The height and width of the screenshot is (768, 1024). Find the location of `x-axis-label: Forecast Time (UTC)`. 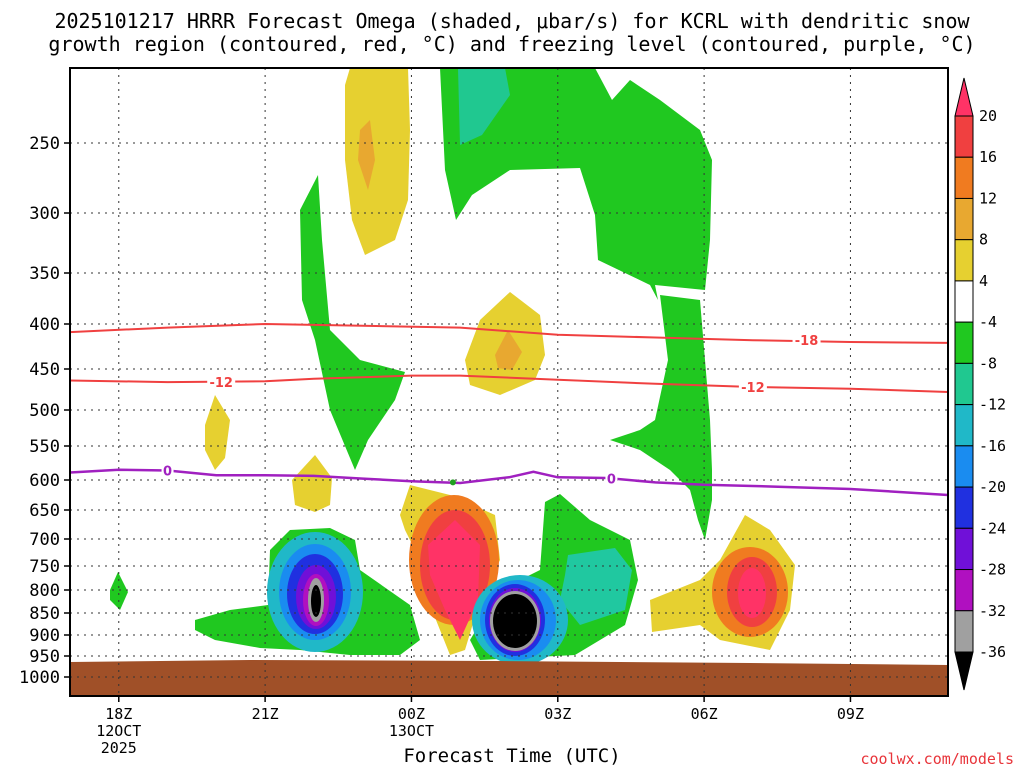

x-axis-label: Forecast Time (UTC) is located at coordinates (512, 756).